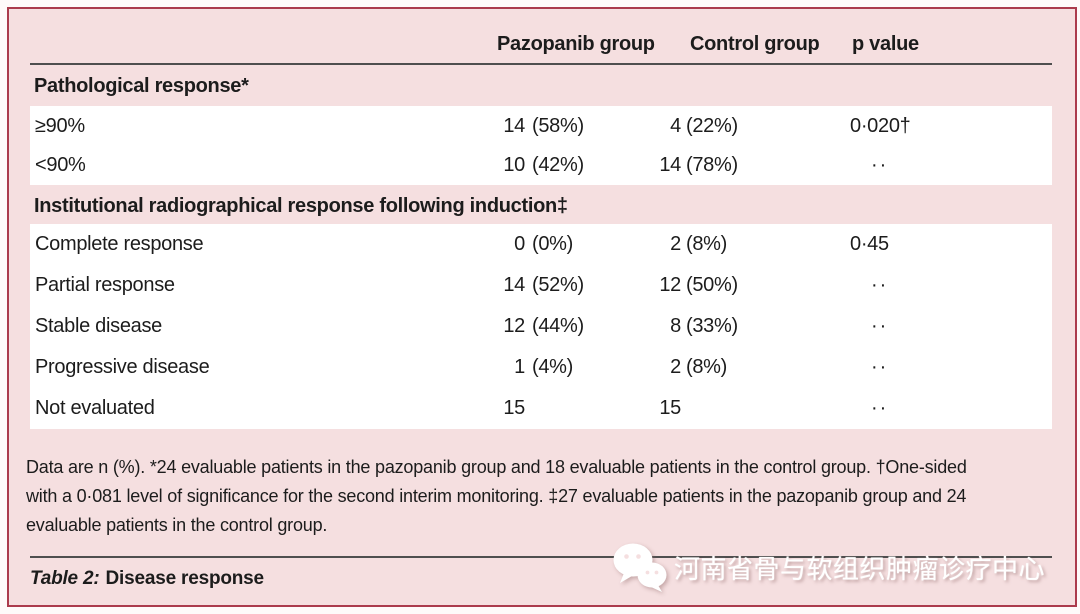 The width and height of the screenshot is (1080, 614). What do you see at coordinates (60, 165) in the screenshot?
I see `row-label: <90%` at bounding box center [60, 165].